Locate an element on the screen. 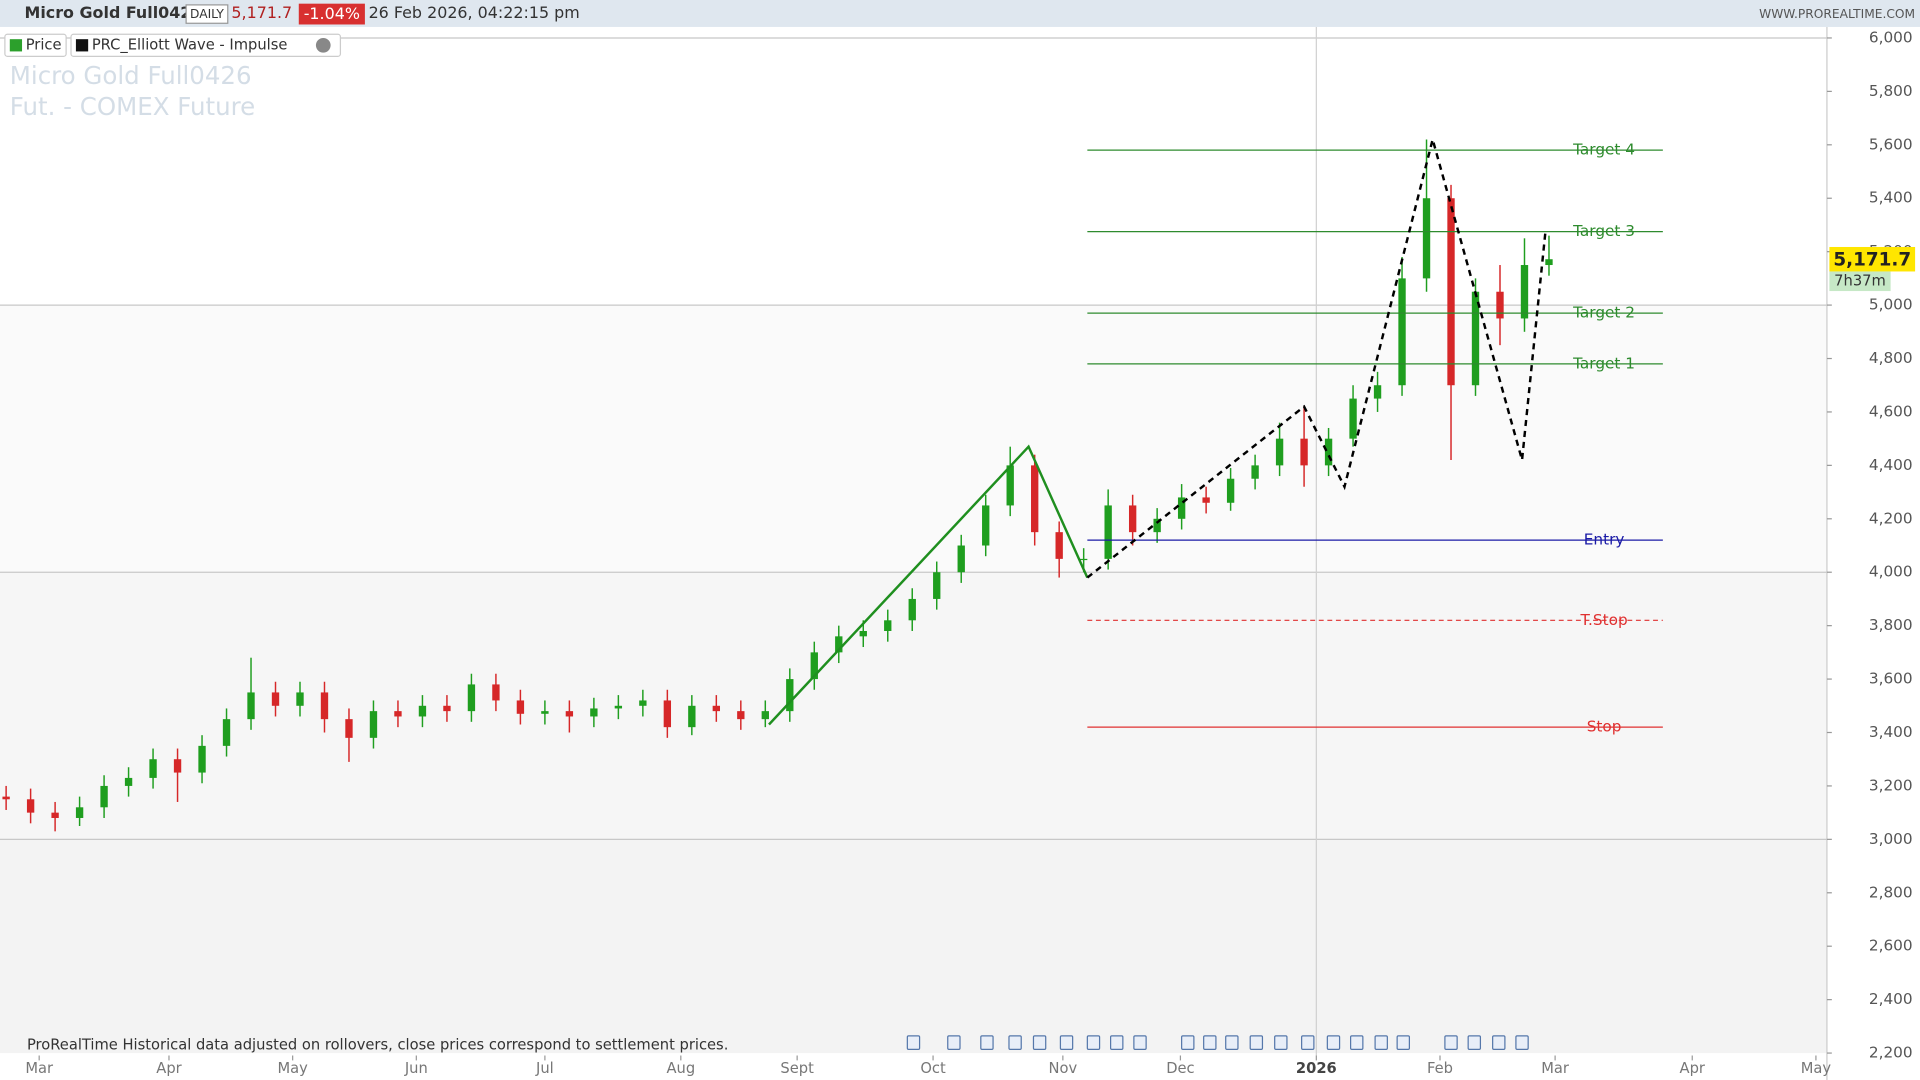 This screenshot has height=1080, width=1920. level-label: Target 3 is located at coordinates (1603, 231).